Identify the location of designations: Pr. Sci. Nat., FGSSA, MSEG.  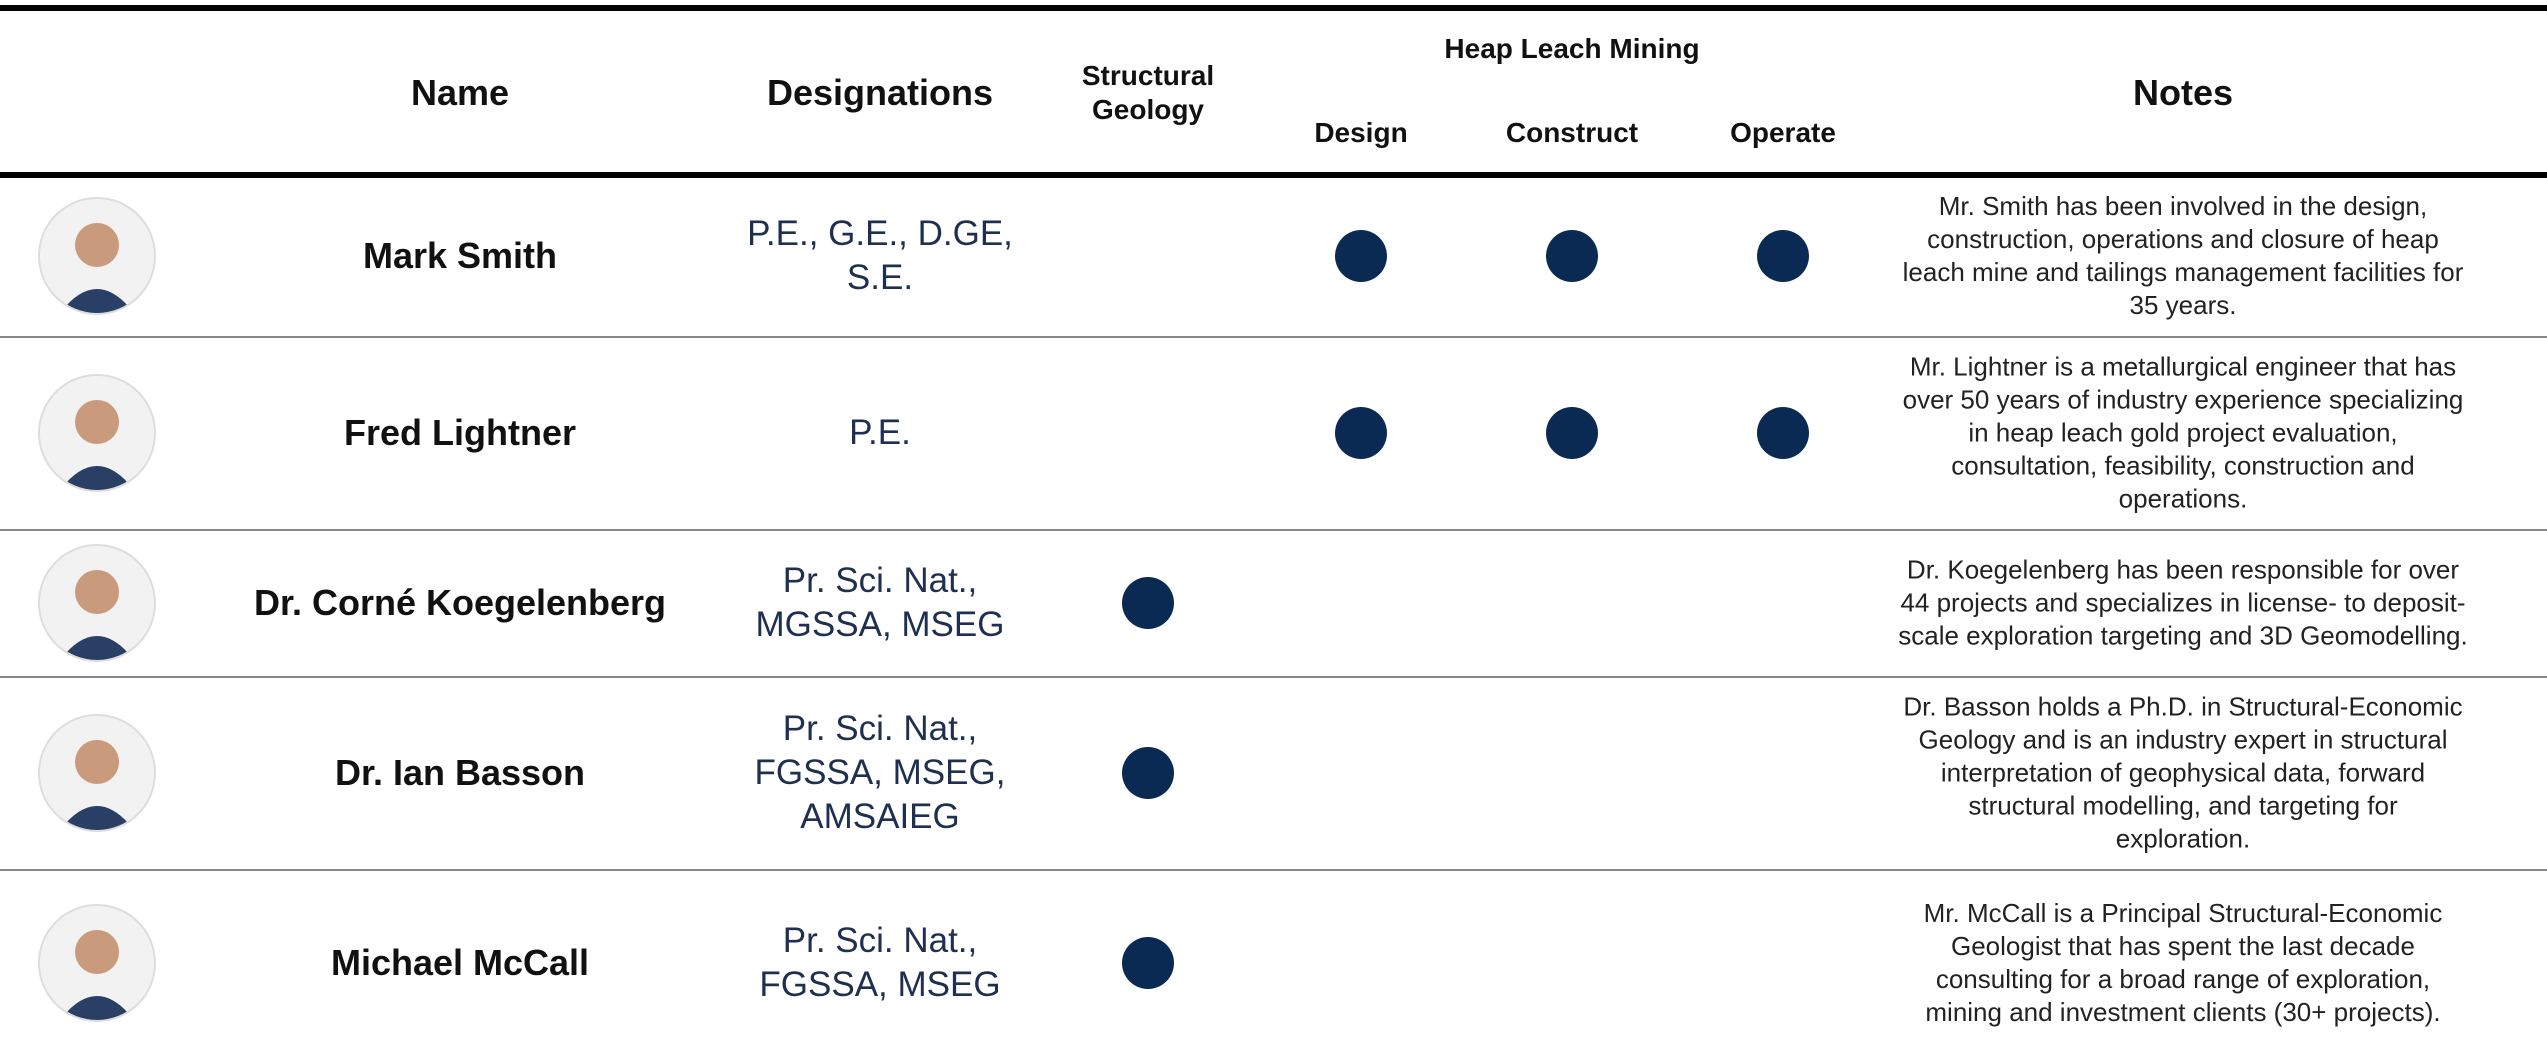
(880, 962).